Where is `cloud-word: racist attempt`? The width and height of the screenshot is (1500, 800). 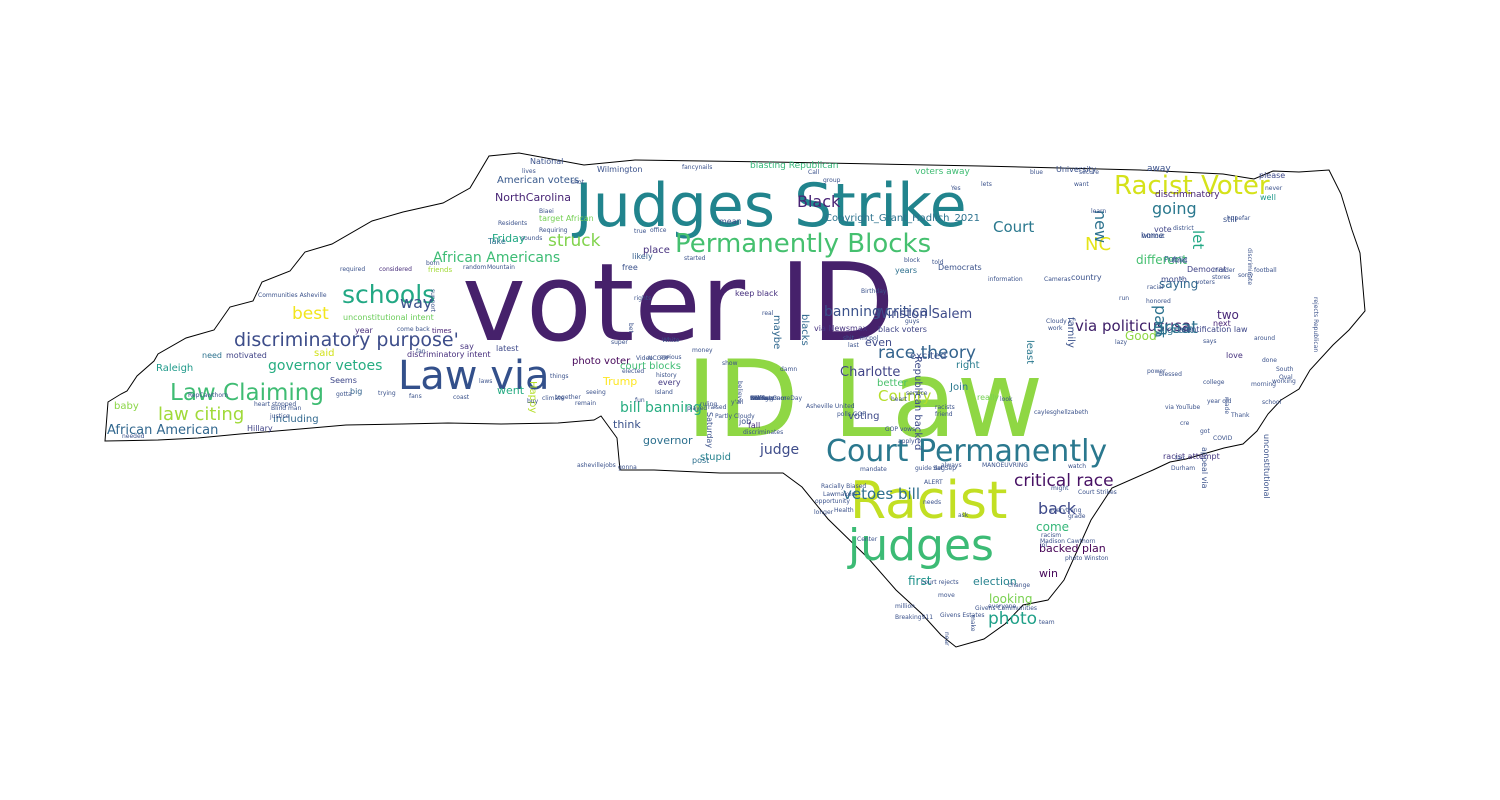
cloud-word: racist attempt is located at coordinates (1191, 456).